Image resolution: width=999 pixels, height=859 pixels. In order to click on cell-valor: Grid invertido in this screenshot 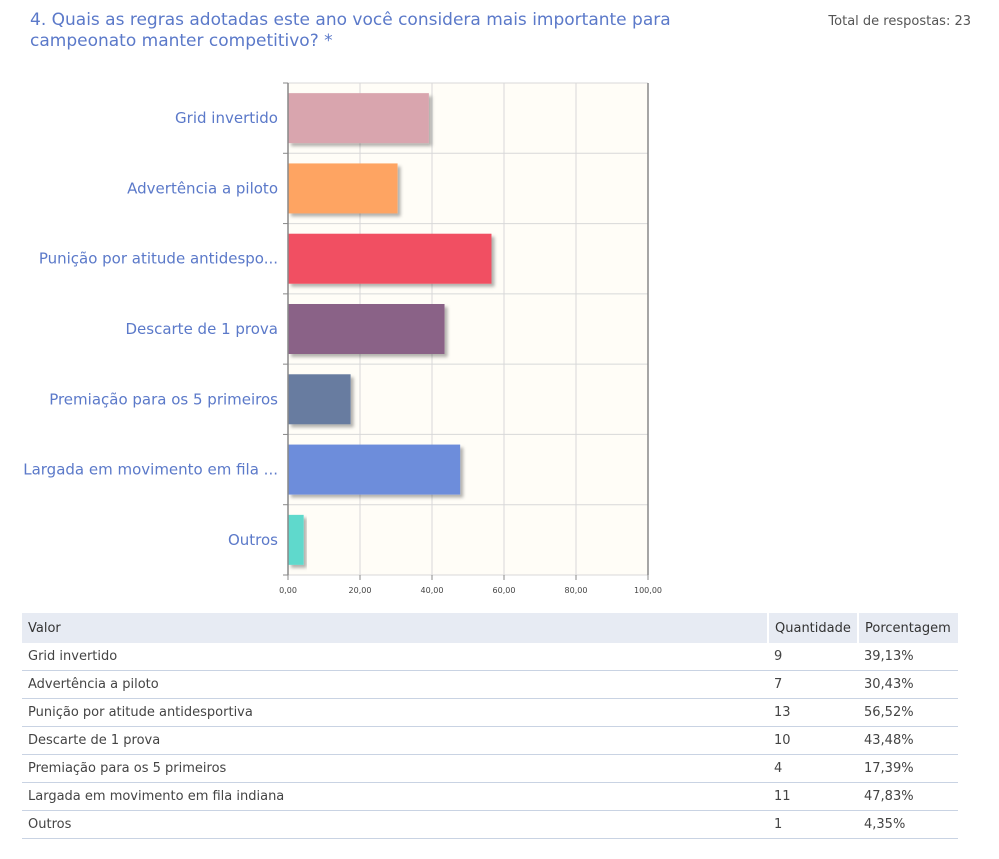, I will do `click(395, 657)`.